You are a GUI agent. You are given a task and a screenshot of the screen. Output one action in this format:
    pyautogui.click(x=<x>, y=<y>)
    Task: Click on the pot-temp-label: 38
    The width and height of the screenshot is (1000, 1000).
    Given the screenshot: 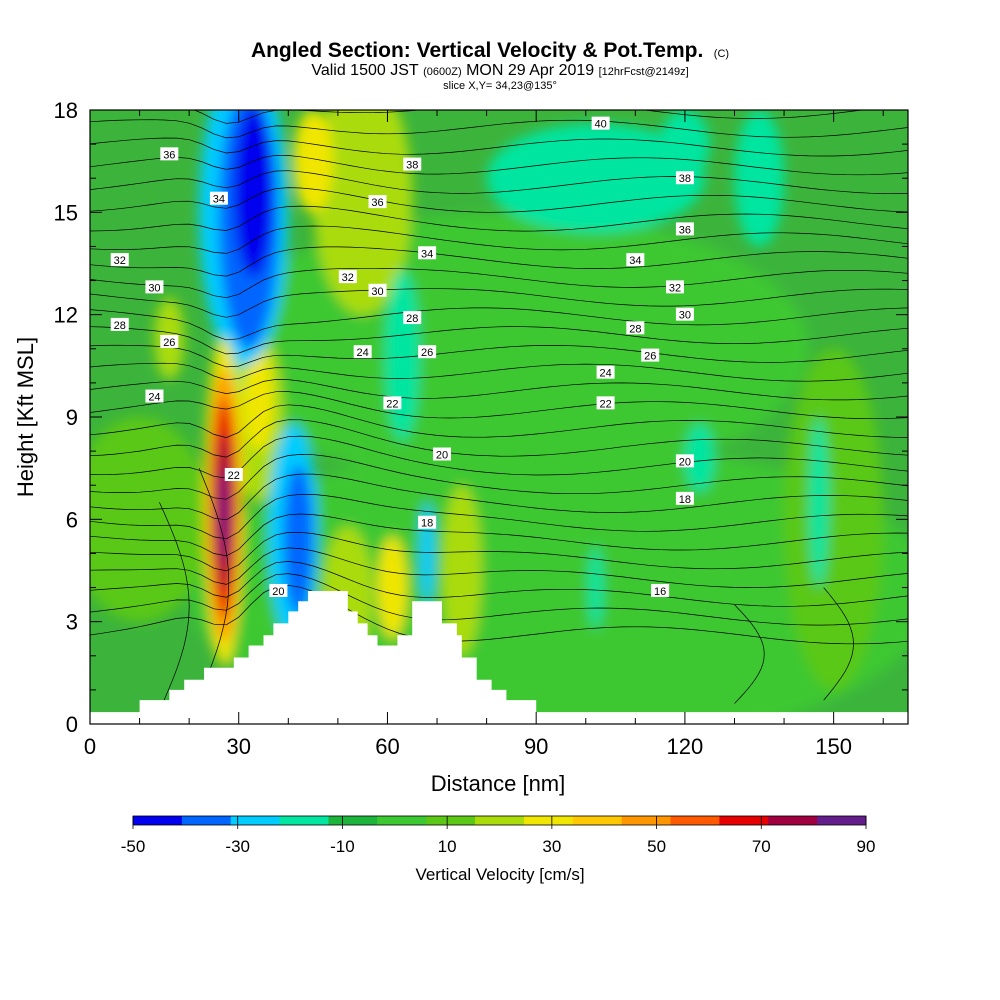 What is the action you would take?
    pyautogui.click(x=684, y=178)
    